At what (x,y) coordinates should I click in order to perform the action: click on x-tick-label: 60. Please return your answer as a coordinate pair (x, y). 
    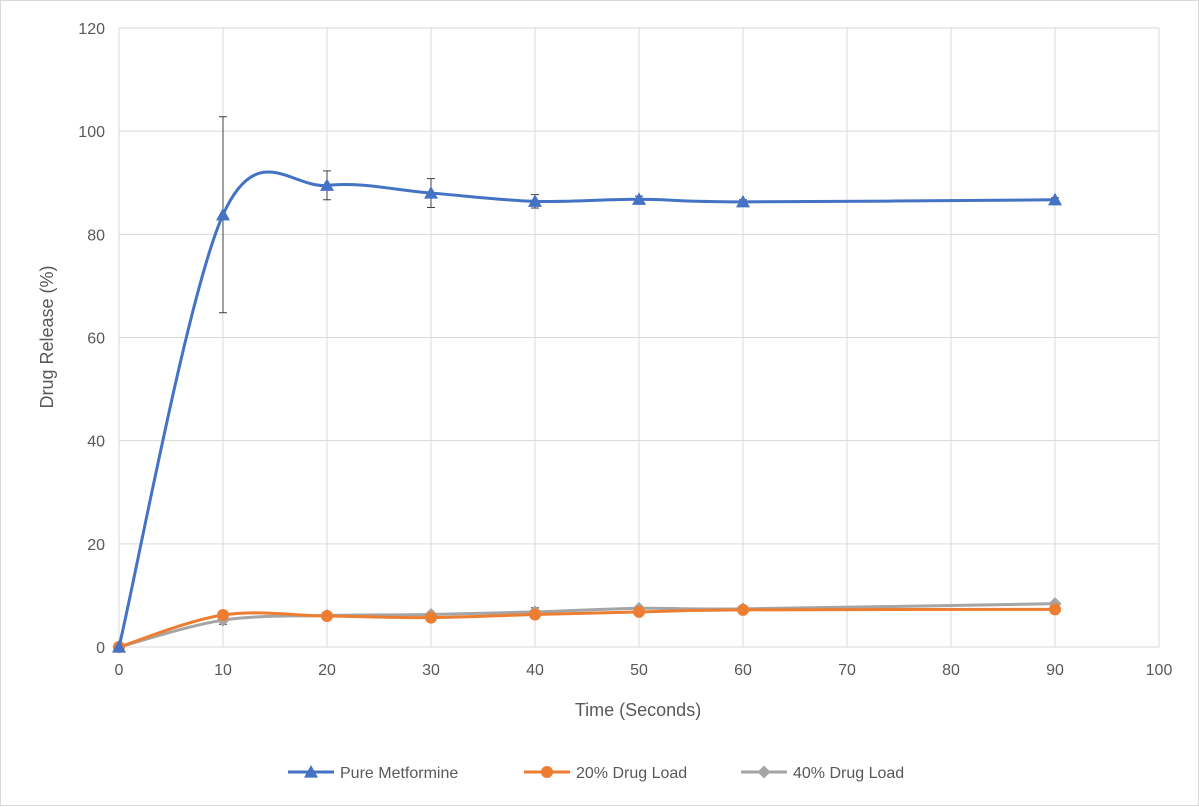
    Looking at the image, I should click on (743, 670).